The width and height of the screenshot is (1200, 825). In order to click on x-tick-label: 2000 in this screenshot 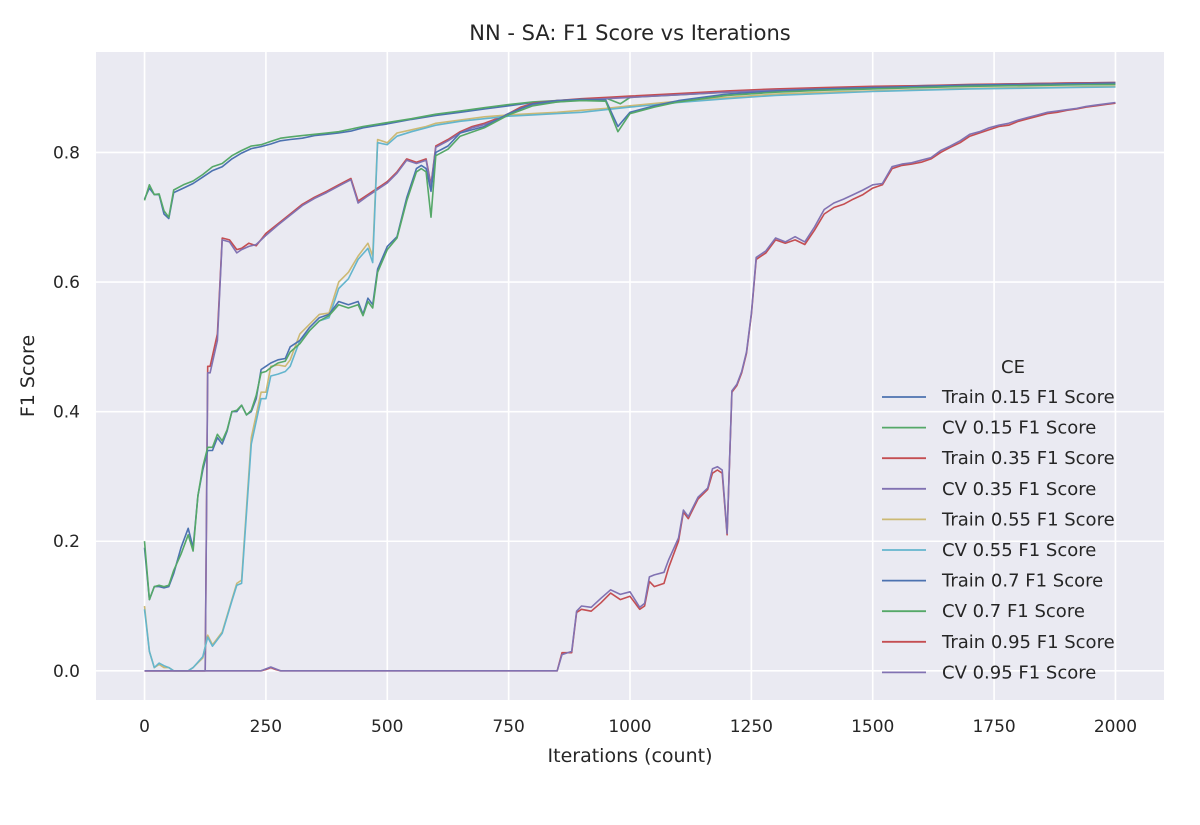, I will do `click(1115, 727)`.